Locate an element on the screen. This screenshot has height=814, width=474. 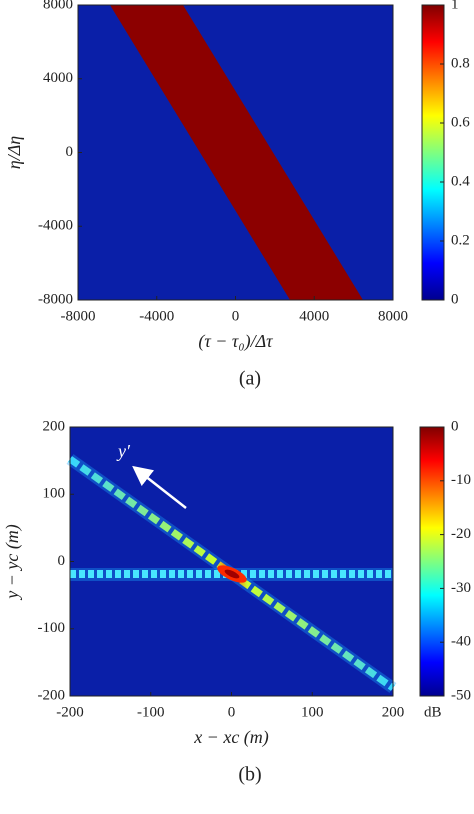
y-axis-label: y − yc (m) is located at coordinates (12, 562).